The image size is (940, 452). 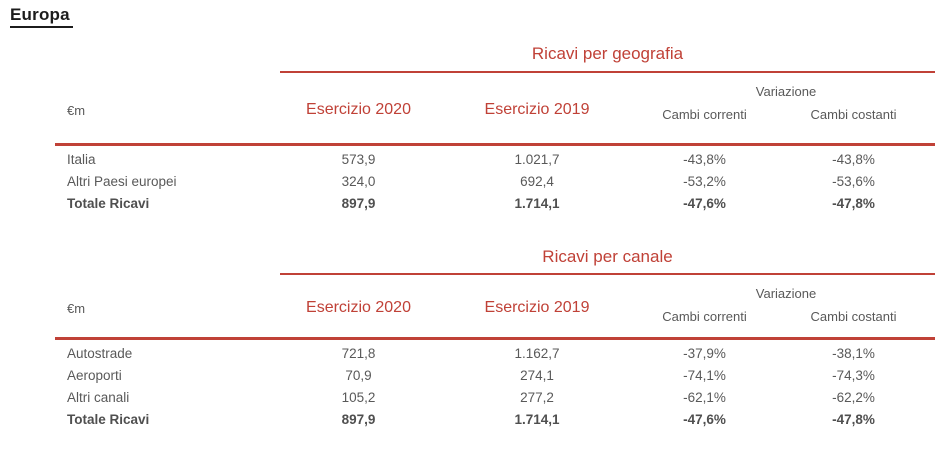 I want to click on cell-esercizio-2020: 573,9, so click(x=358, y=159).